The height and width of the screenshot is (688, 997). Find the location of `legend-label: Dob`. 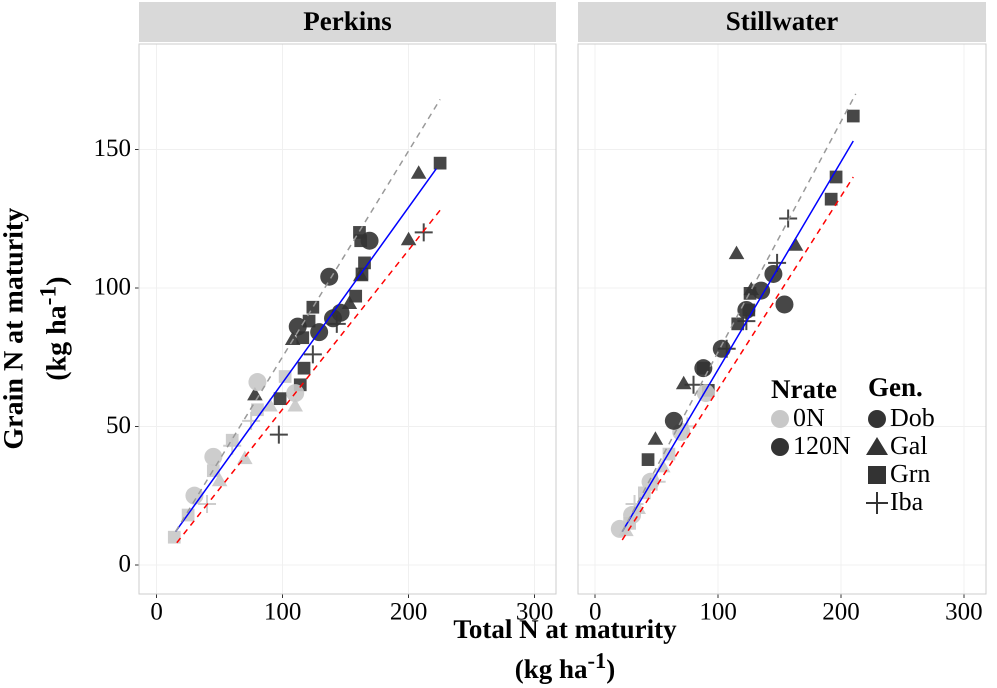

legend-label: Dob is located at coordinates (912, 417).